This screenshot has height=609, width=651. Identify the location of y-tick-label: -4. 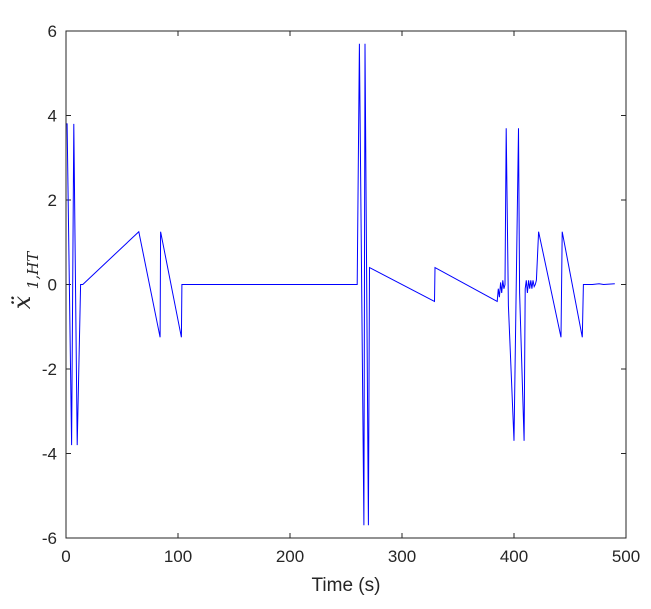
(49, 454).